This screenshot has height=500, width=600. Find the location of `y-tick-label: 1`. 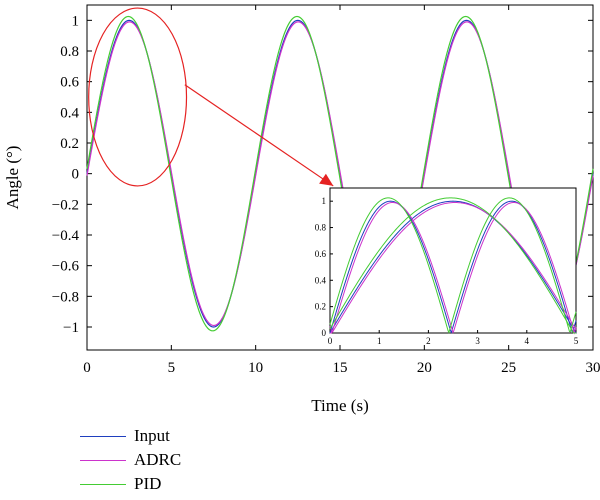

y-tick-label: 1 is located at coordinates (76, 21).